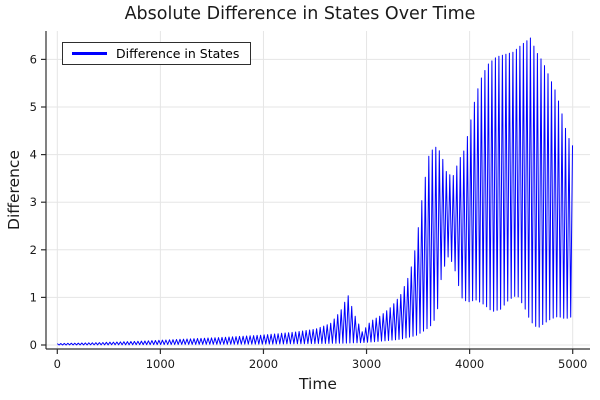 The width and height of the screenshot is (600, 400). I want to click on svg-text: 2, so click(33, 250).